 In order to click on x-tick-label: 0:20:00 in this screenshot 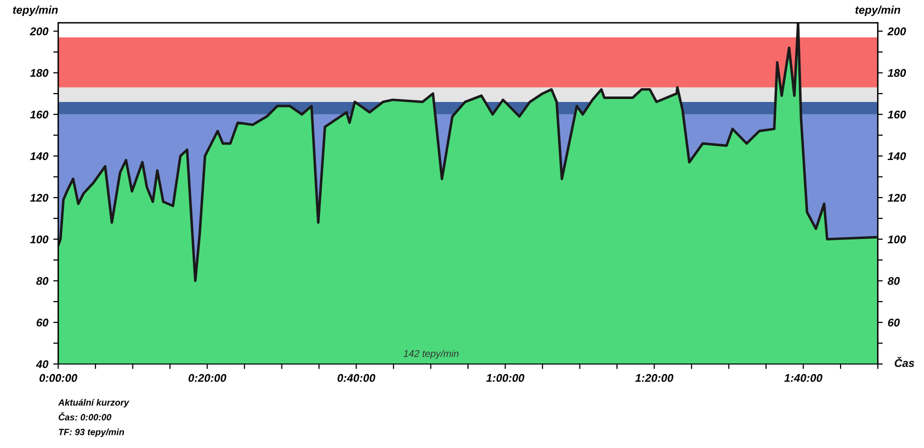, I will do `click(207, 378)`.